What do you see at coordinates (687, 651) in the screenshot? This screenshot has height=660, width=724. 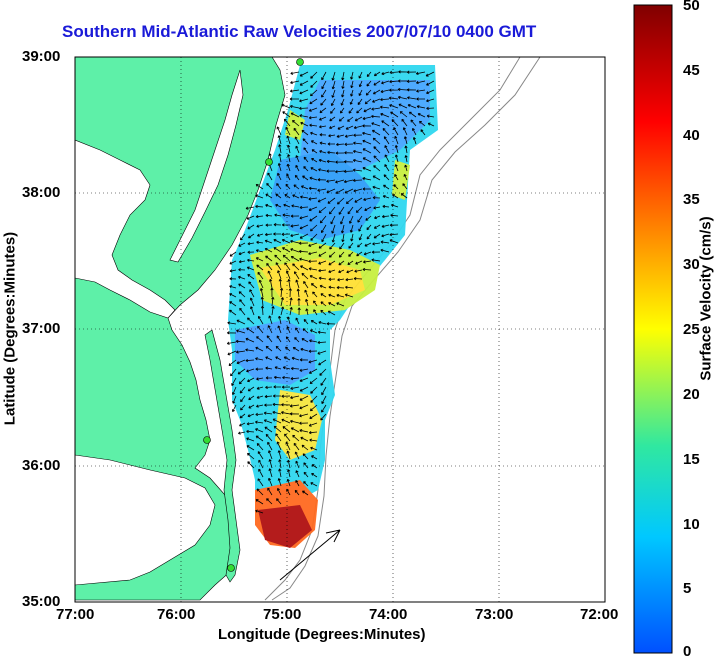 I see `colorbar-tick-label: 0` at bounding box center [687, 651].